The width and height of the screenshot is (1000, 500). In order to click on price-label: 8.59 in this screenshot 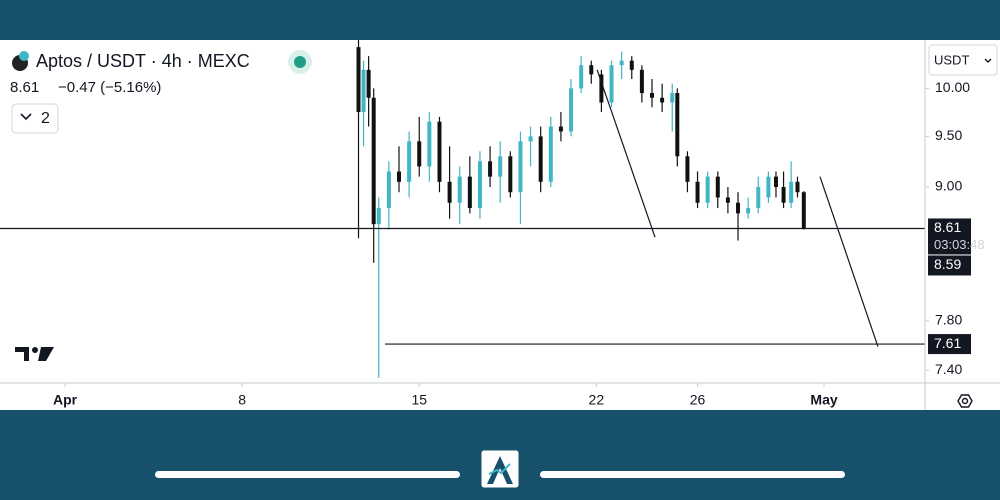, I will do `click(947, 264)`.